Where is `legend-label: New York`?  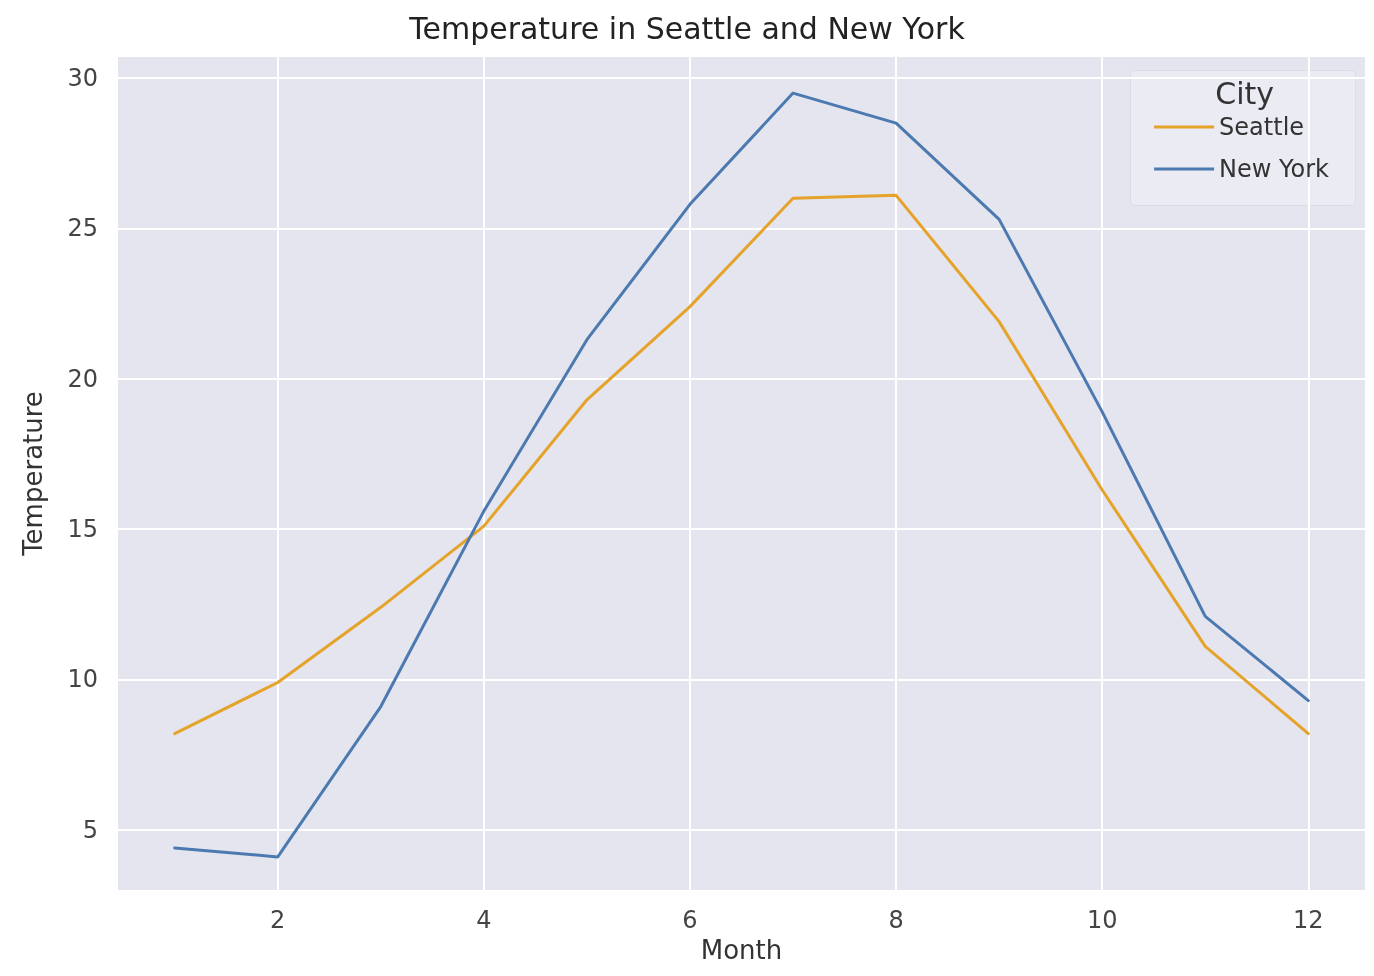
legend-label: New York is located at coordinates (1274, 169).